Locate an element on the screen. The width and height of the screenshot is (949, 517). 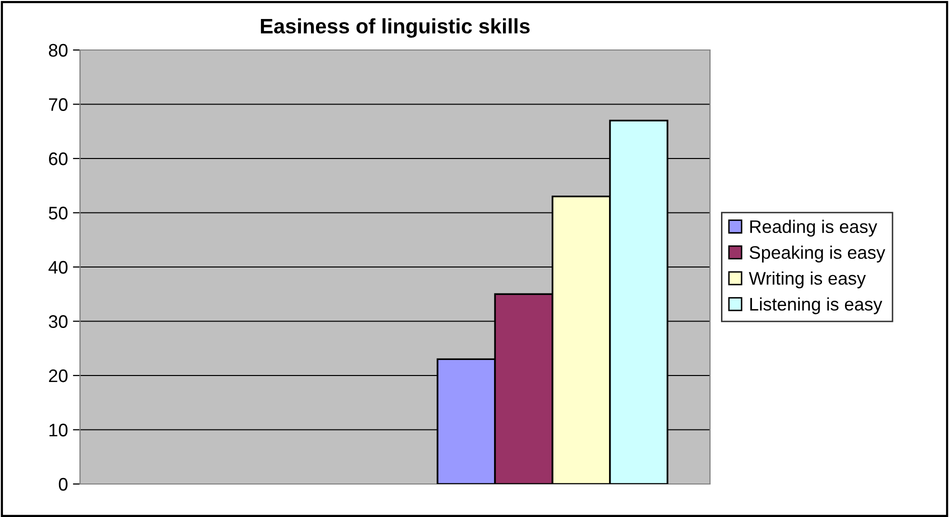
y-tick-label: 20 is located at coordinates (58, 375).